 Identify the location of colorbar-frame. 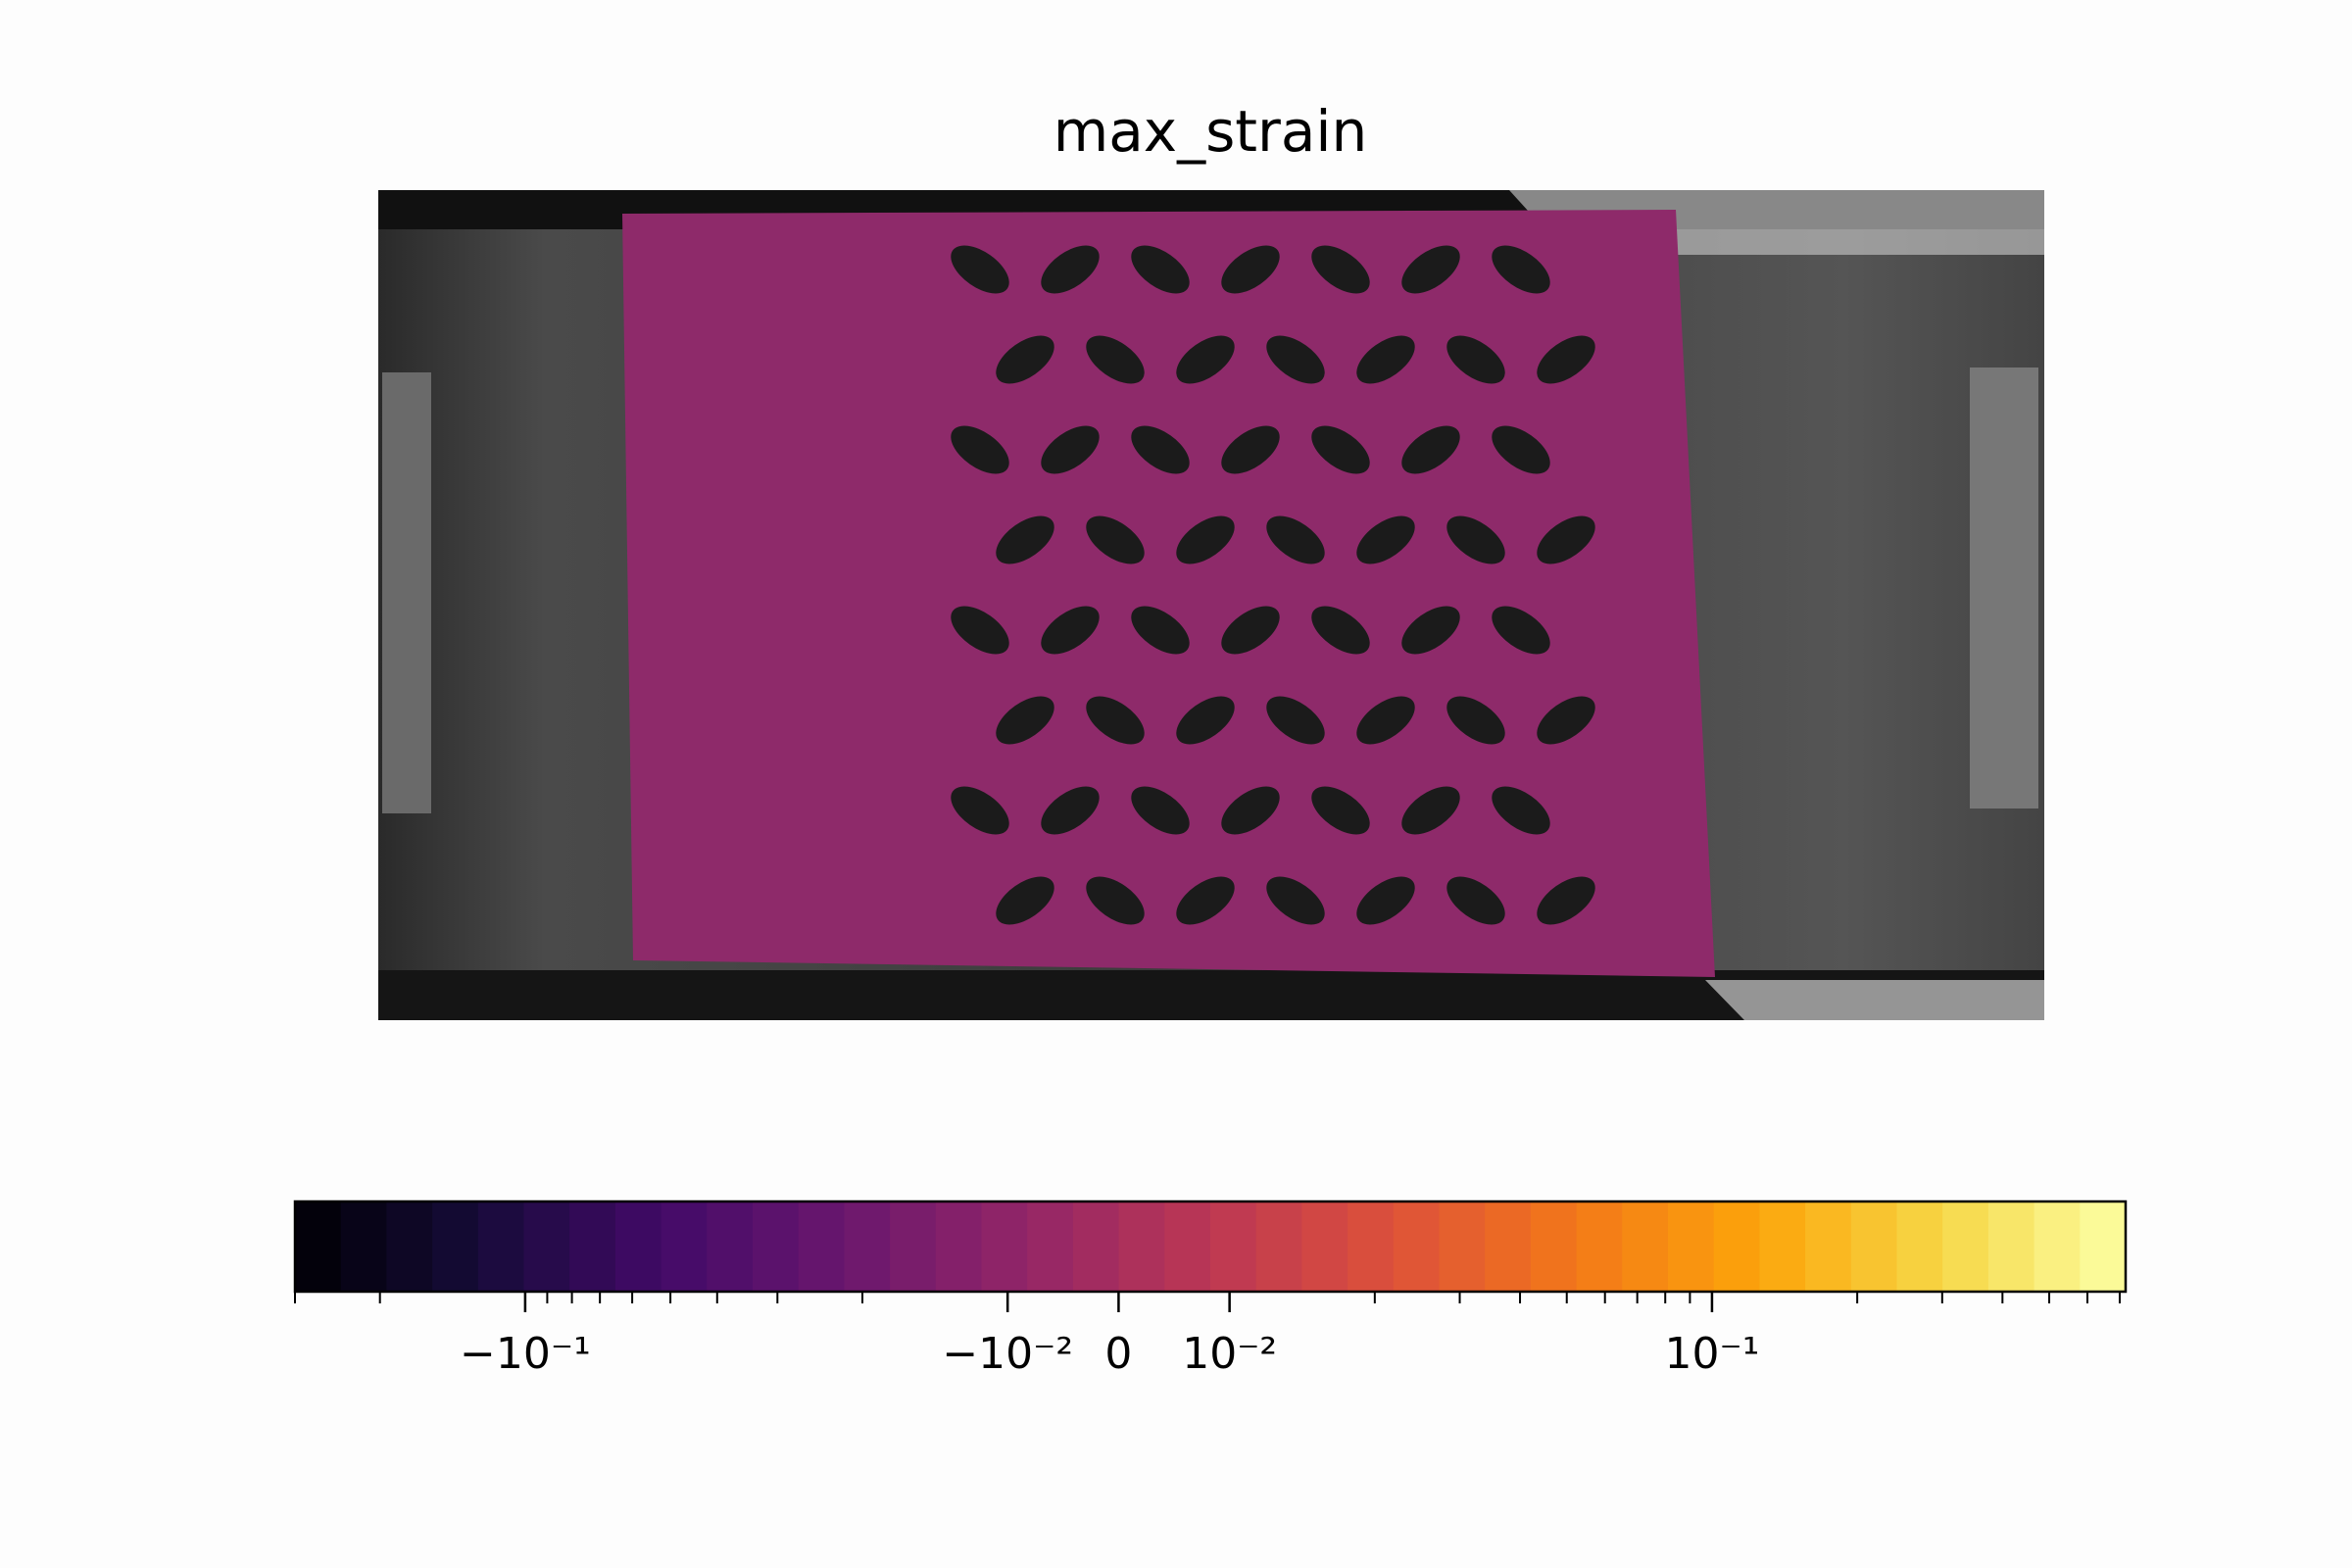
(1210, 1247).